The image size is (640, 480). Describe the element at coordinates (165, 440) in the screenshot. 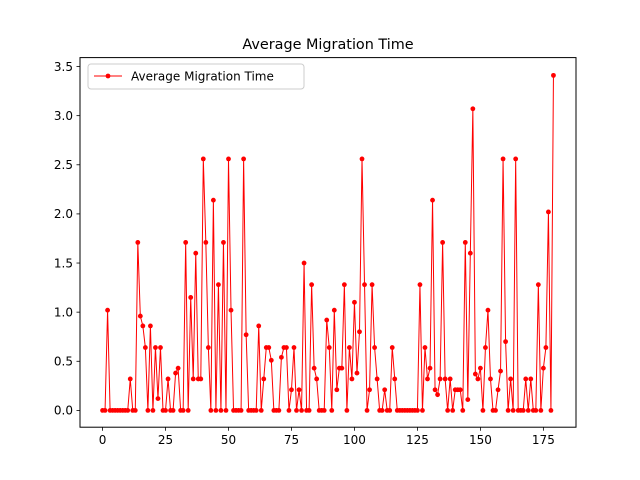

I see `x-tick-label: 25` at that location.